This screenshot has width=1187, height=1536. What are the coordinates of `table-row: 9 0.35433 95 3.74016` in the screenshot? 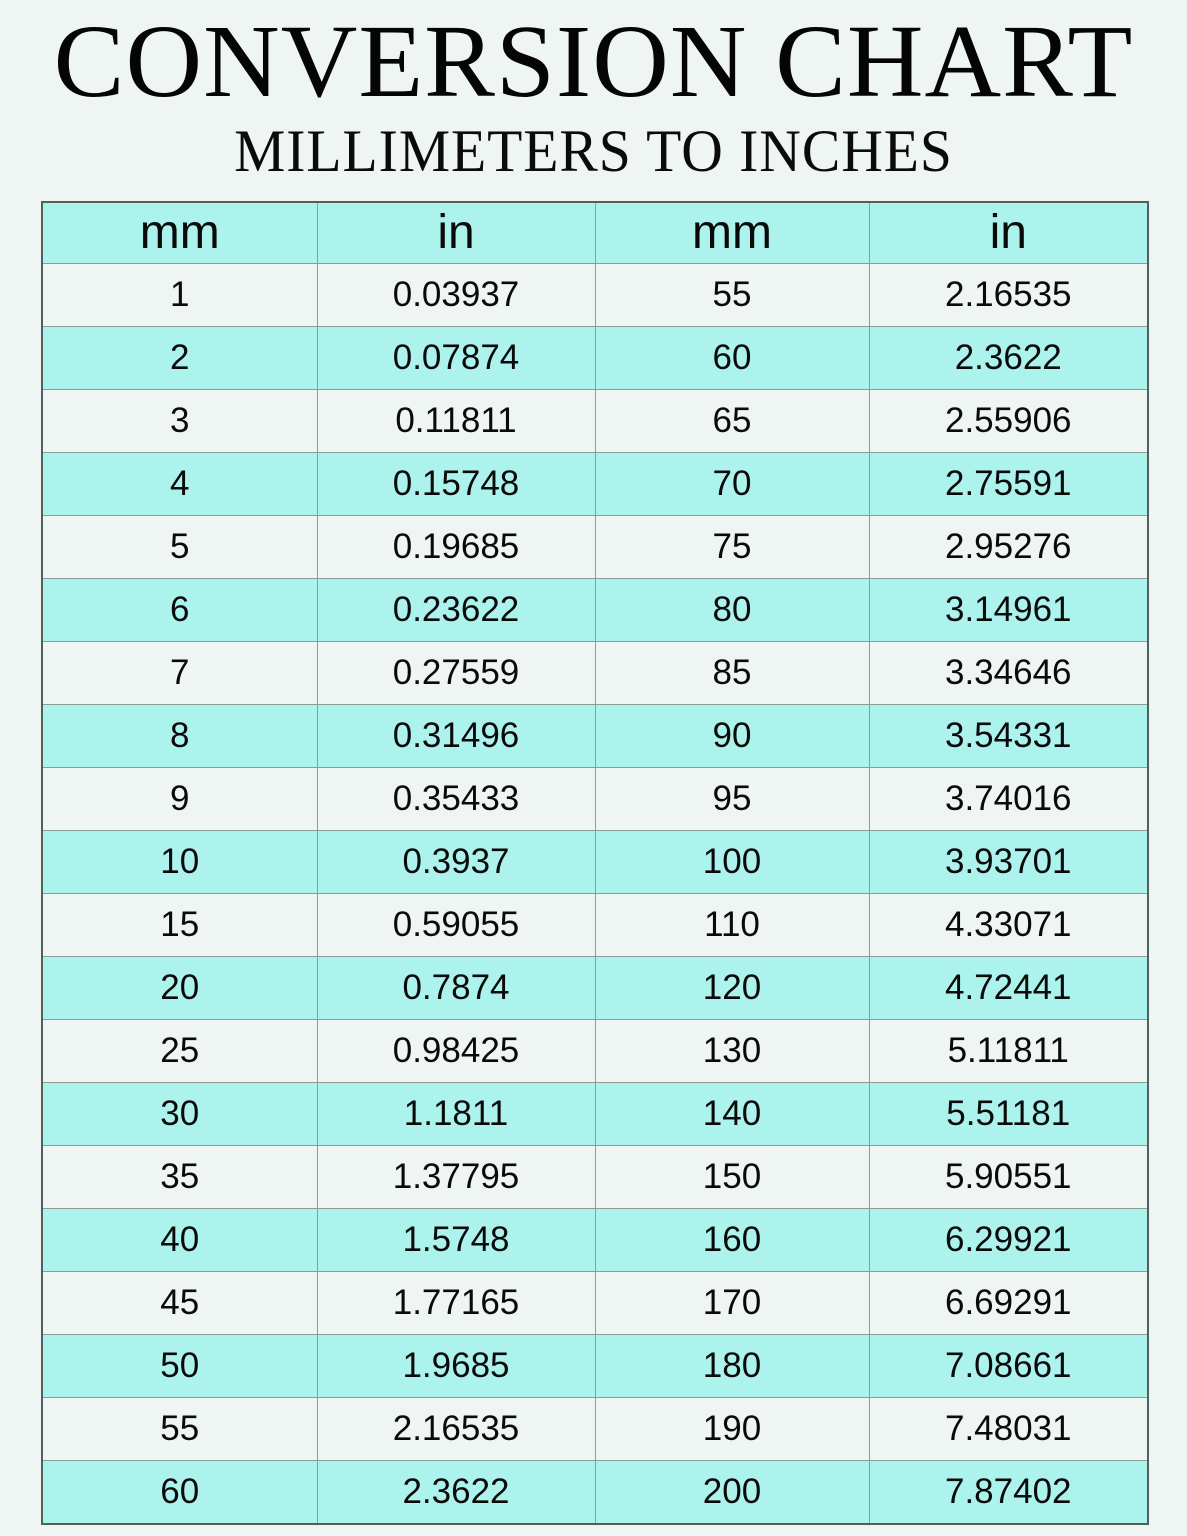 It's located at (595, 799).